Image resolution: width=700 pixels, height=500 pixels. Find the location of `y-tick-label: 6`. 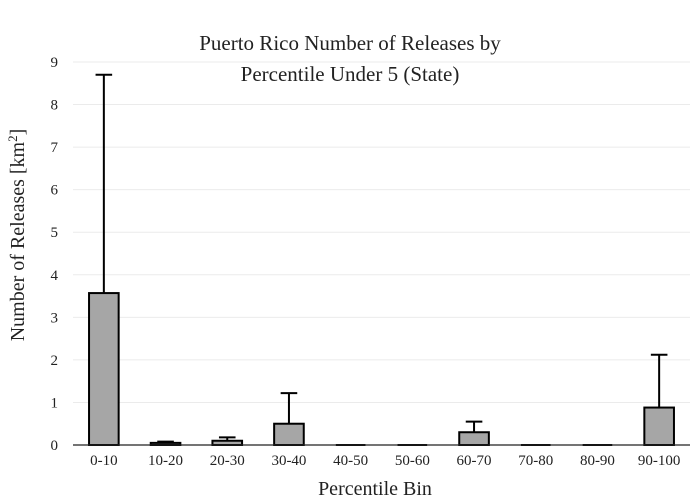

y-tick-label: 6 is located at coordinates (55, 191).